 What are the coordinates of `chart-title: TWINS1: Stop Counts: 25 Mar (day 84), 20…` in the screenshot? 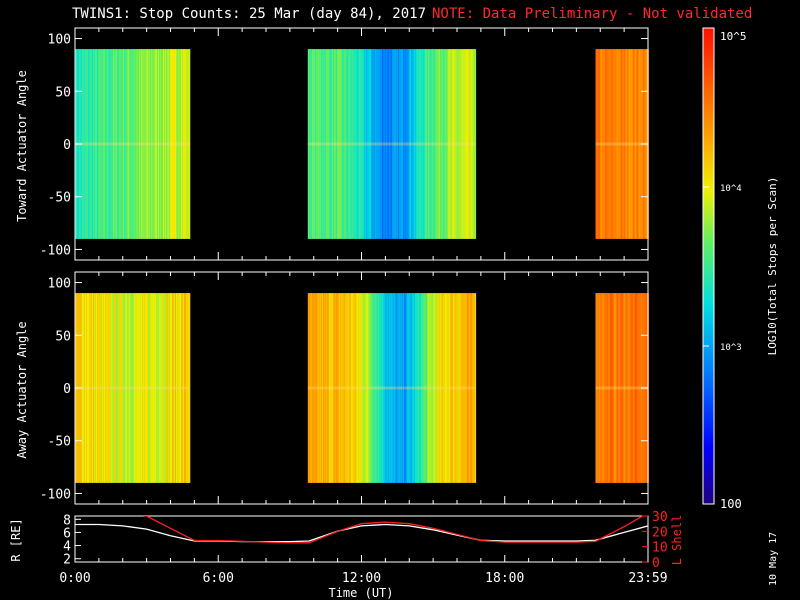 It's located at (249, 14).